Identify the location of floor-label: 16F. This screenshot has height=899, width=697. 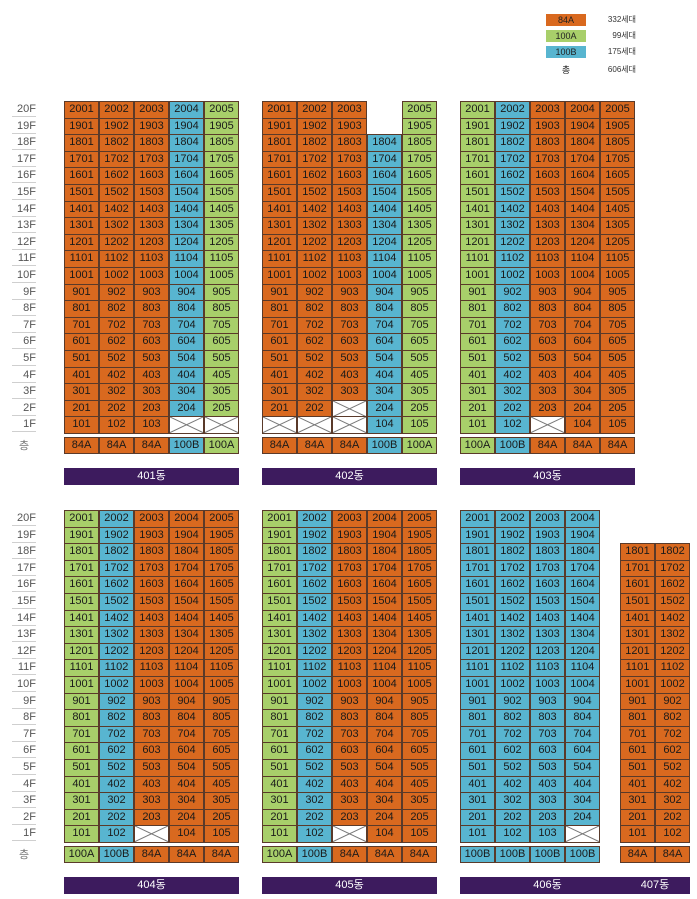
(24, 175).